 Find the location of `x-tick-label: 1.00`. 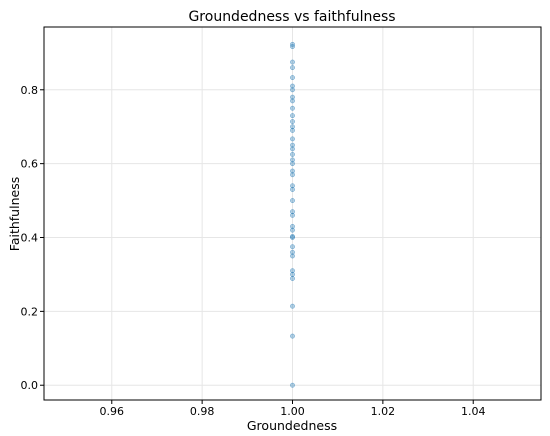

x-tick-label: 1.00 is located at coordinates (292, 411).